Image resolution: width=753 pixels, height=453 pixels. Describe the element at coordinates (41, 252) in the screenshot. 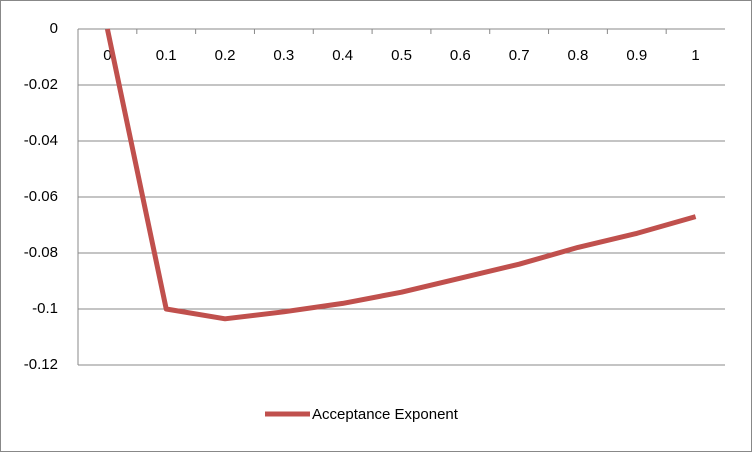

I see `y-tick-label: -0.08` at that location.